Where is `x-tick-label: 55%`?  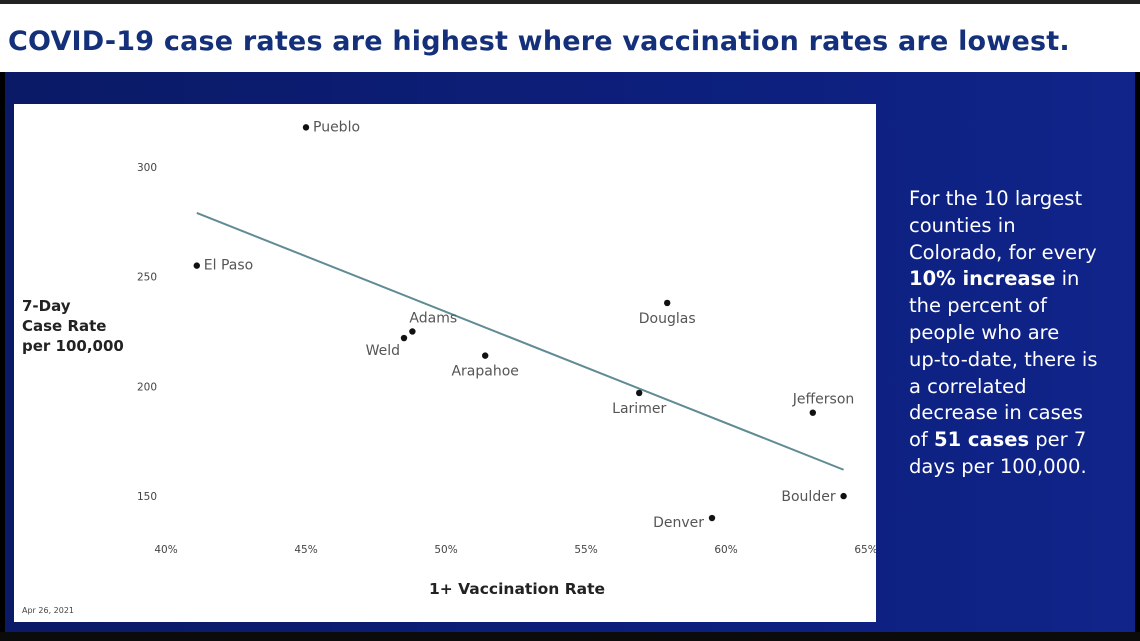
x-tick-label: 55% is located at coordinates (585, 550).